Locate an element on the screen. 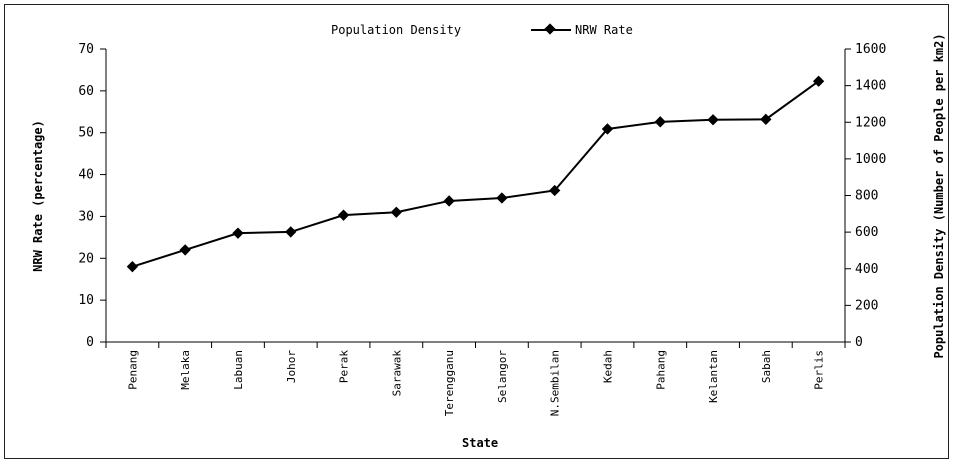 The image size is (955, 464). left-tick-label: 50 is located at coordinates (86, 133).